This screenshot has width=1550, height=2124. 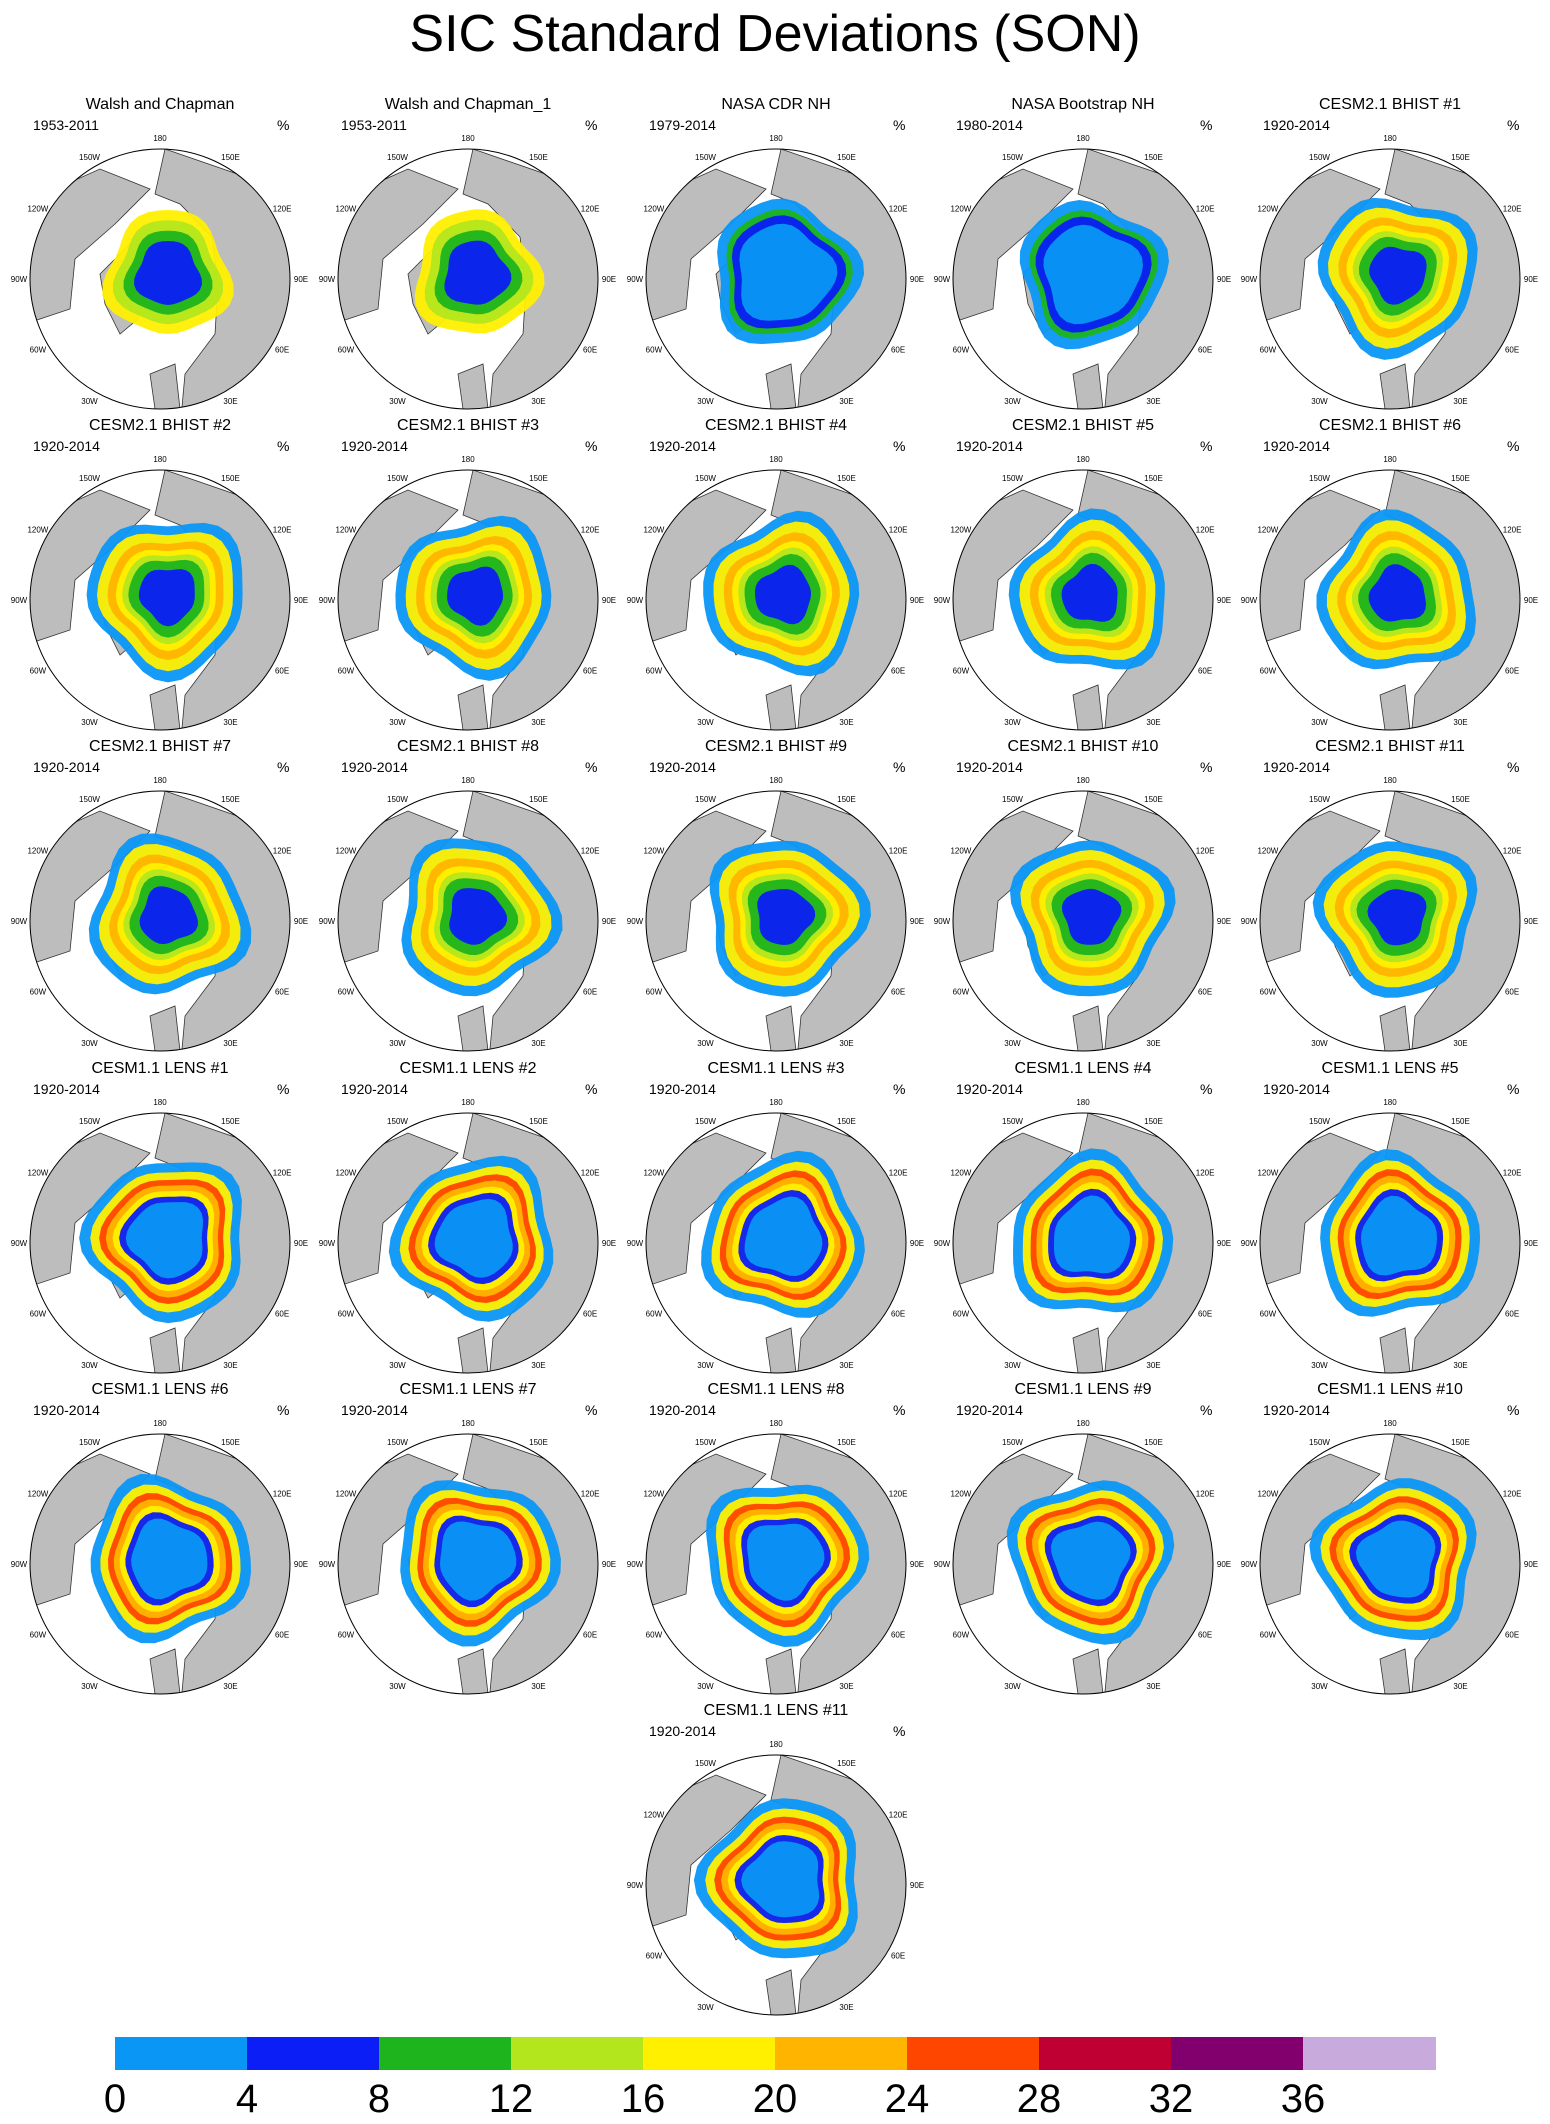 I want to click on main-title: SIC Standard Deviations (SON), so click(x=775, y=34).